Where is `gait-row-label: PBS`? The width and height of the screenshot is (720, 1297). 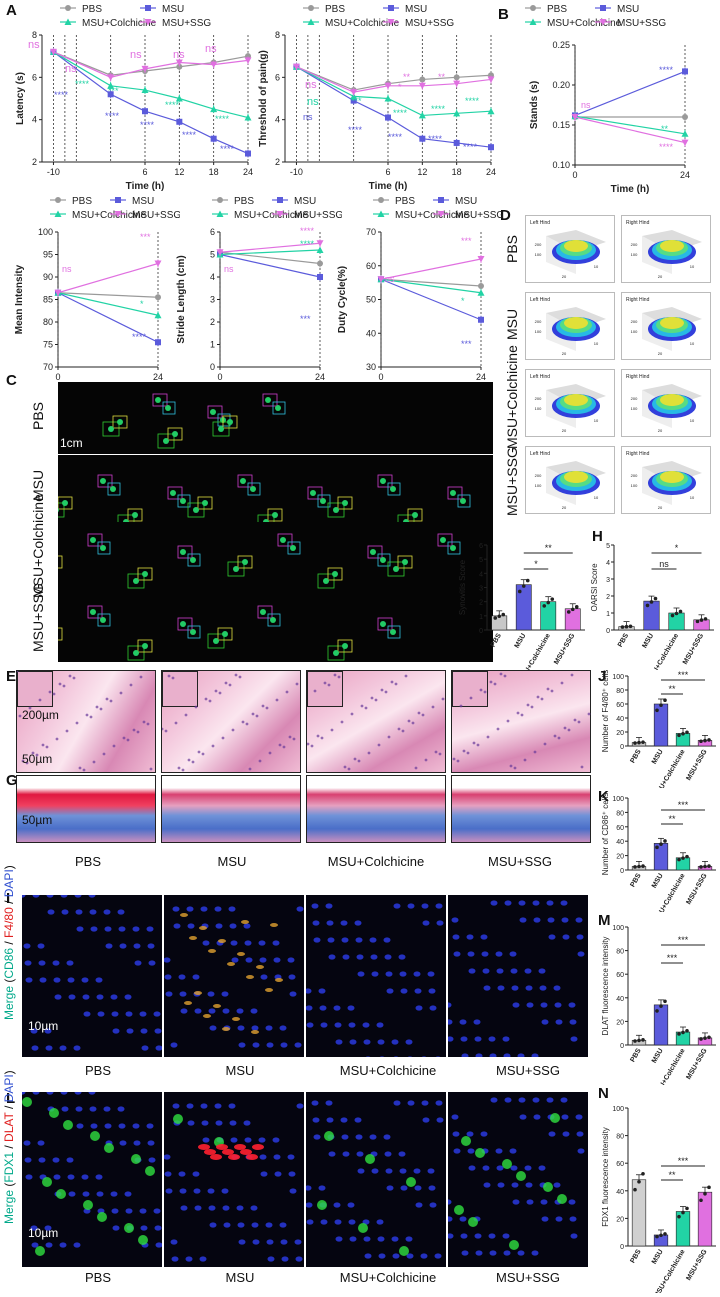
gait-row-label: PBS is located at coordinates (38, 415).